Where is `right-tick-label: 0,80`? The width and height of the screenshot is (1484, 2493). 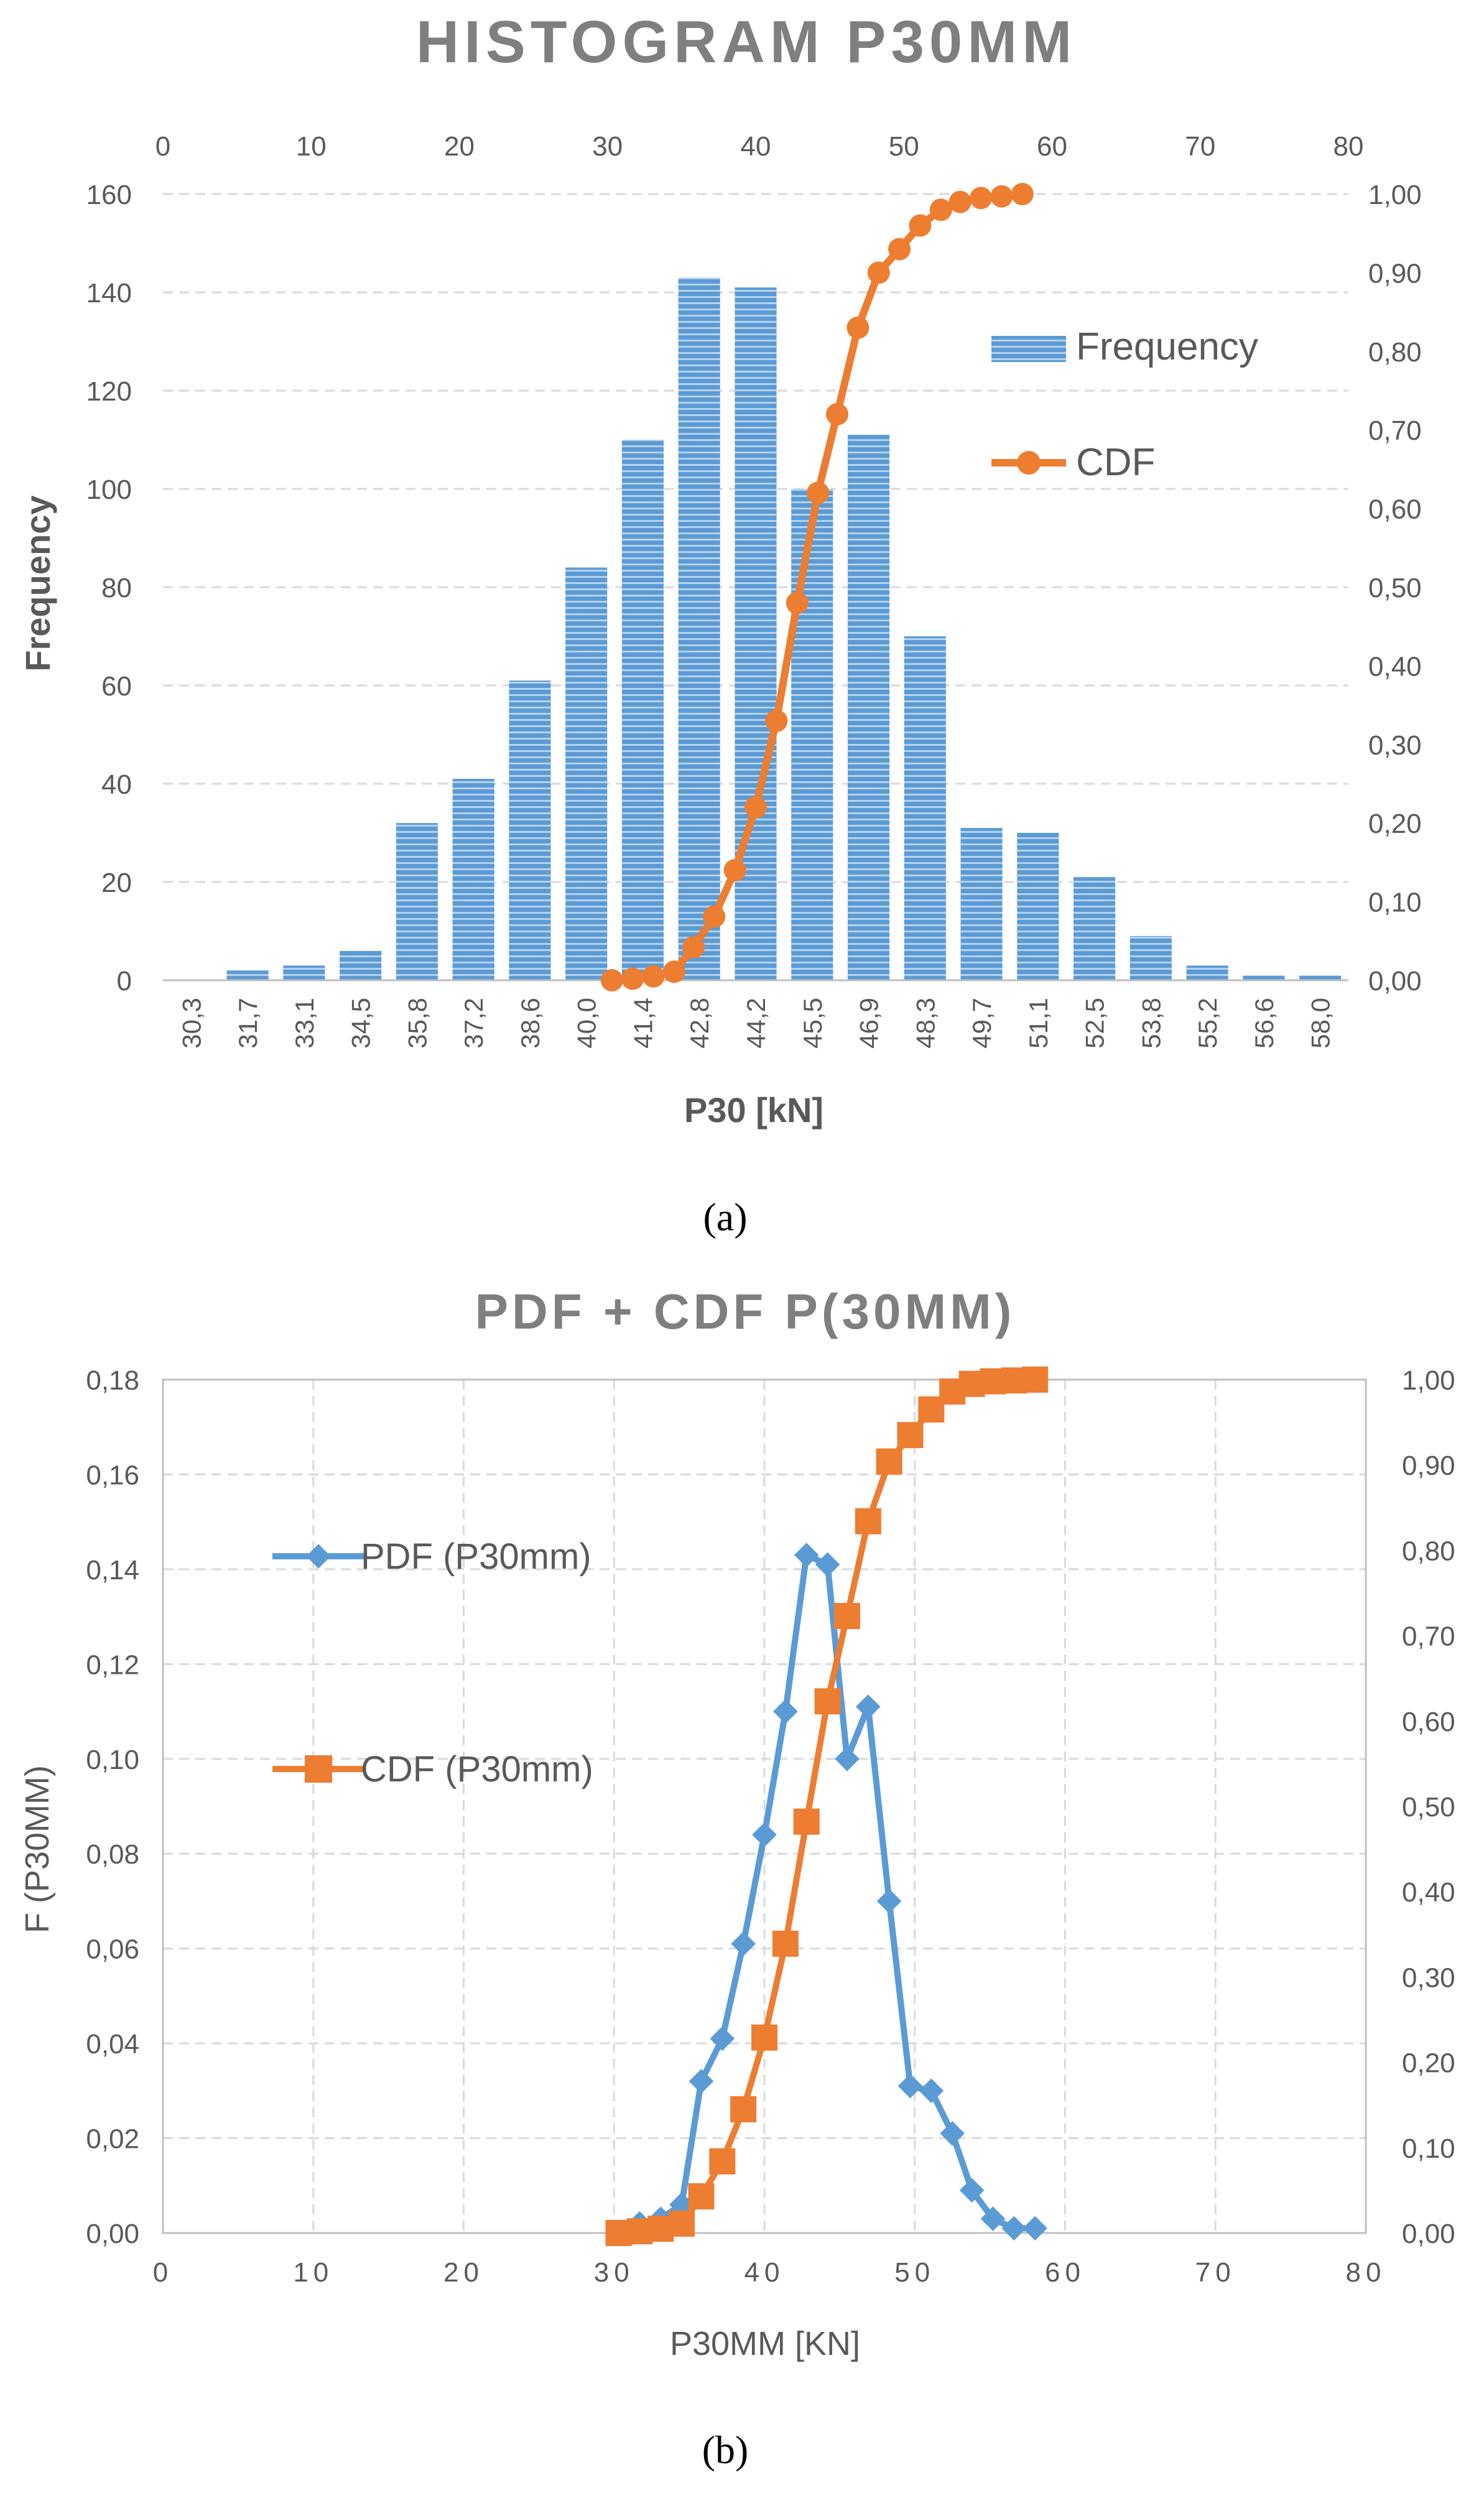 right-tick-label: 0,80 is located at coordinates (1428, 1551).